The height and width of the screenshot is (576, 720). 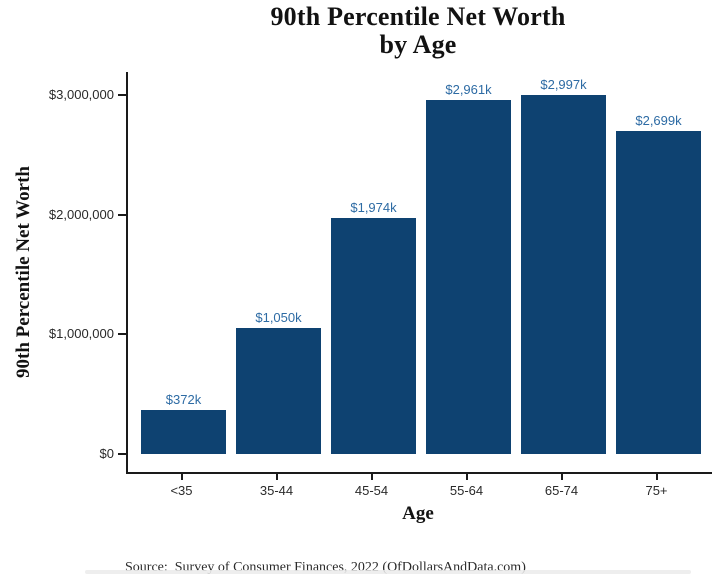 What do you see at coordinates (81, 334) in the screenshot?
I see `y-tick-label: $1,000,000` at bounding box center [81, 334].